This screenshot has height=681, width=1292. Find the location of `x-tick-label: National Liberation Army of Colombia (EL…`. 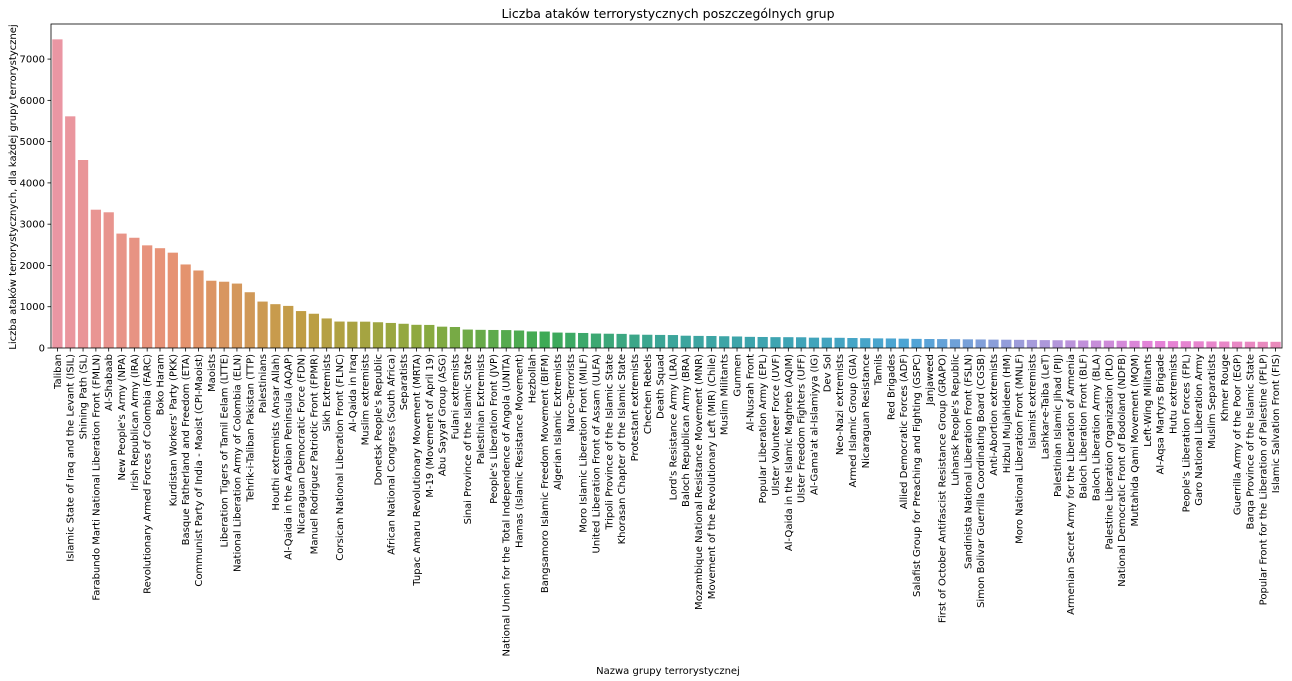

x-tick-label: National Liberation Army of Colombia (EL… is located at coordinates (237, 463).